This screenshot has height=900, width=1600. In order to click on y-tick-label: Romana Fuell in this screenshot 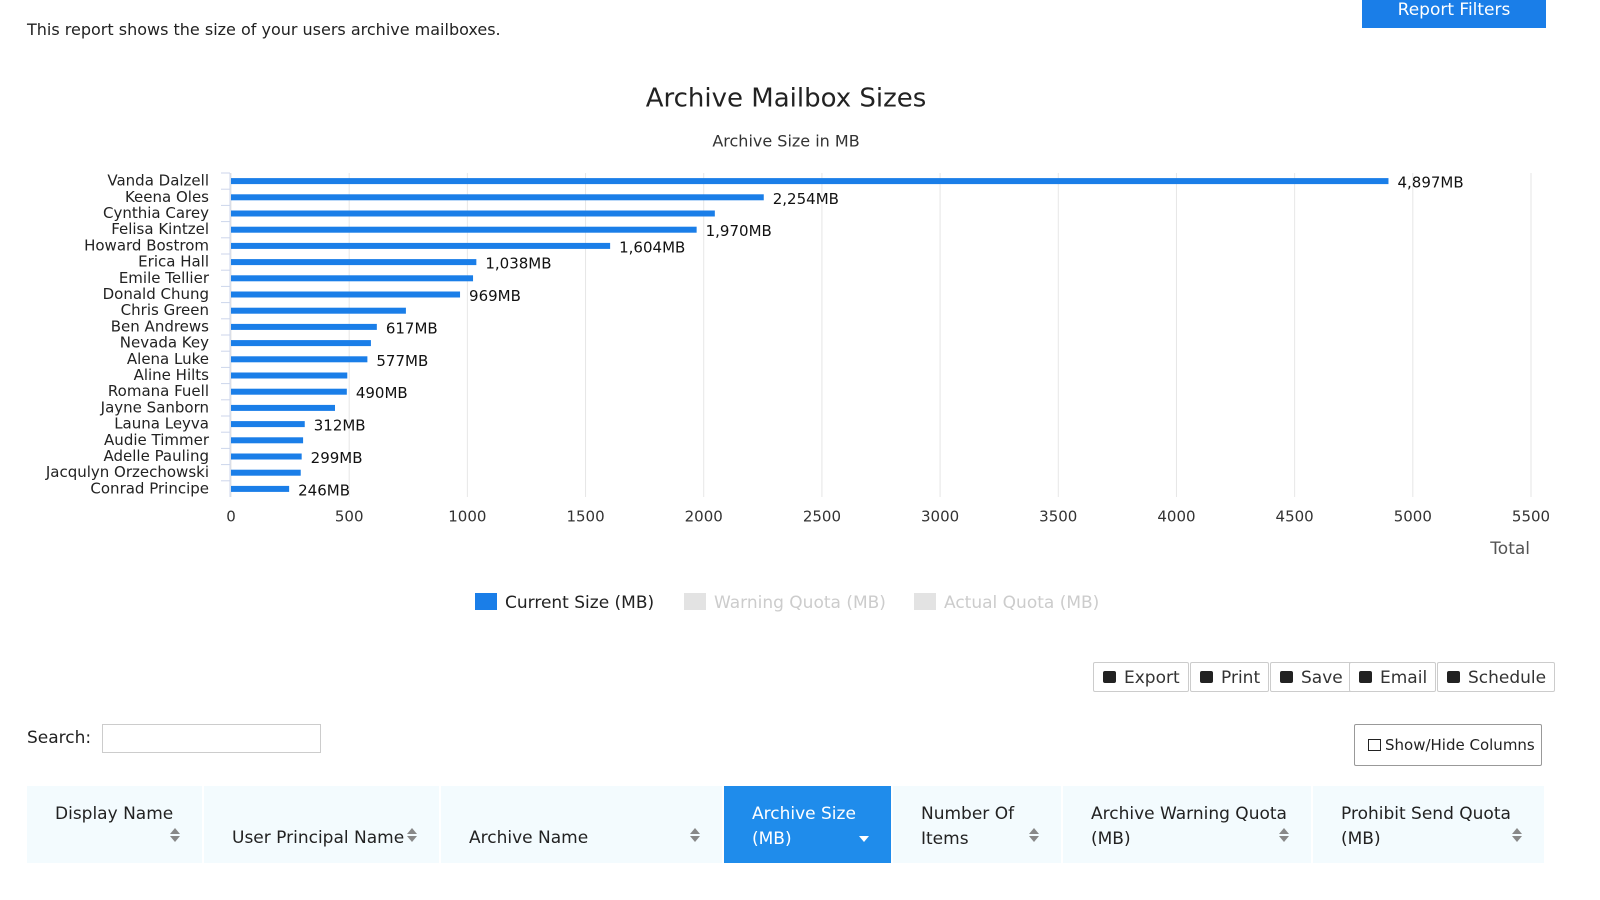, I will do `click(158, 391)`.